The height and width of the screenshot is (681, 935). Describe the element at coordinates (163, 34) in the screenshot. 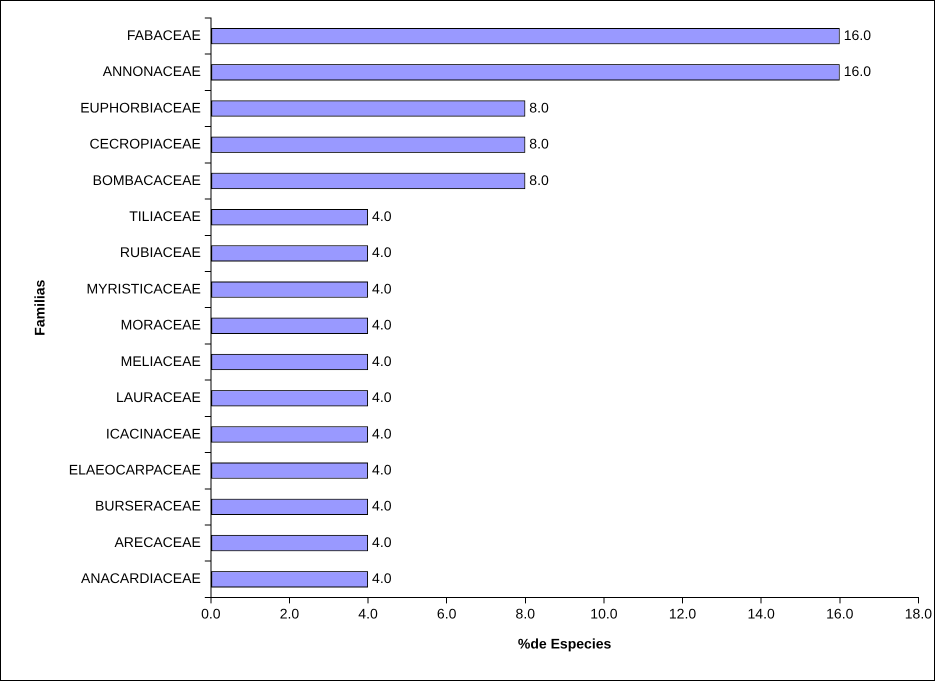

I see `y-tick-label: FABACEAE` at that location.